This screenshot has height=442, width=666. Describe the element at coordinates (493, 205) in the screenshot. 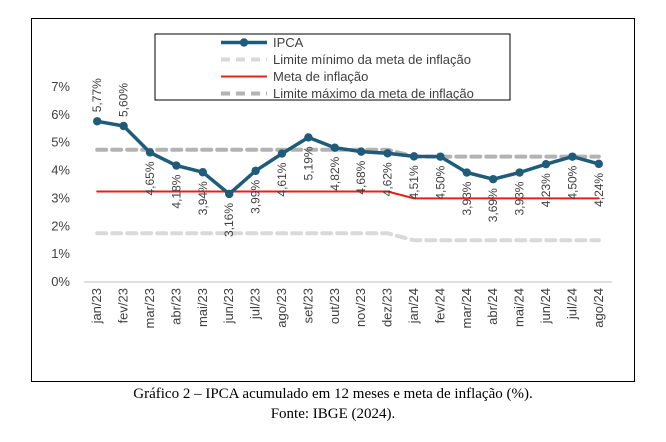

I see `ipca-data-label: 3,69%` at that location.